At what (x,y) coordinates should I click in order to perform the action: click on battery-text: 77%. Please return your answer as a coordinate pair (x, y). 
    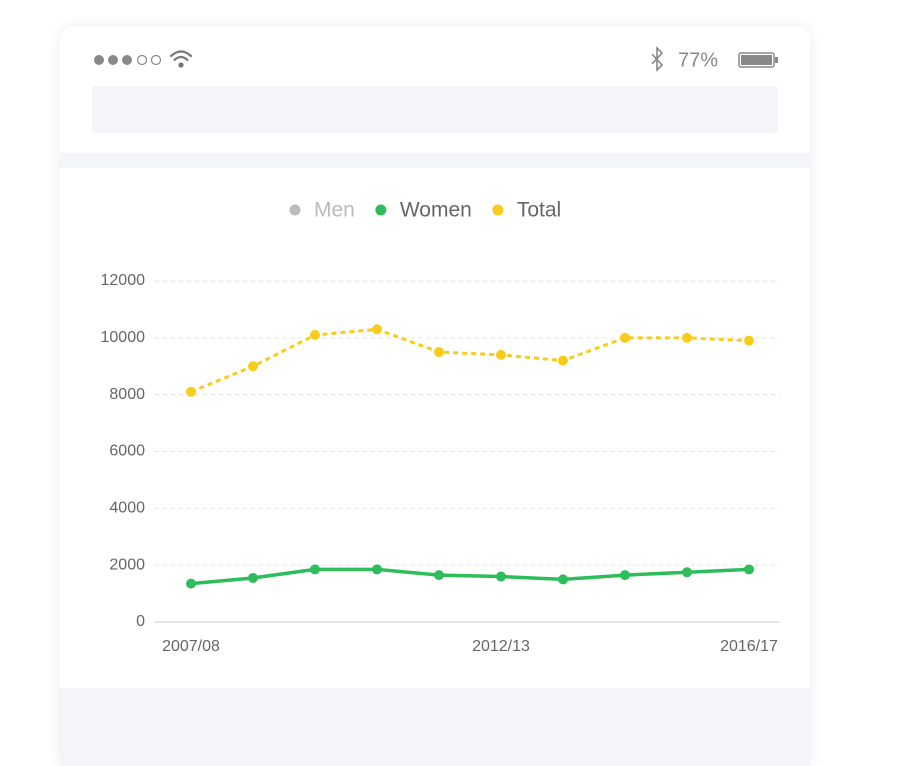
    Looking at the image, I should click on (698, 60).